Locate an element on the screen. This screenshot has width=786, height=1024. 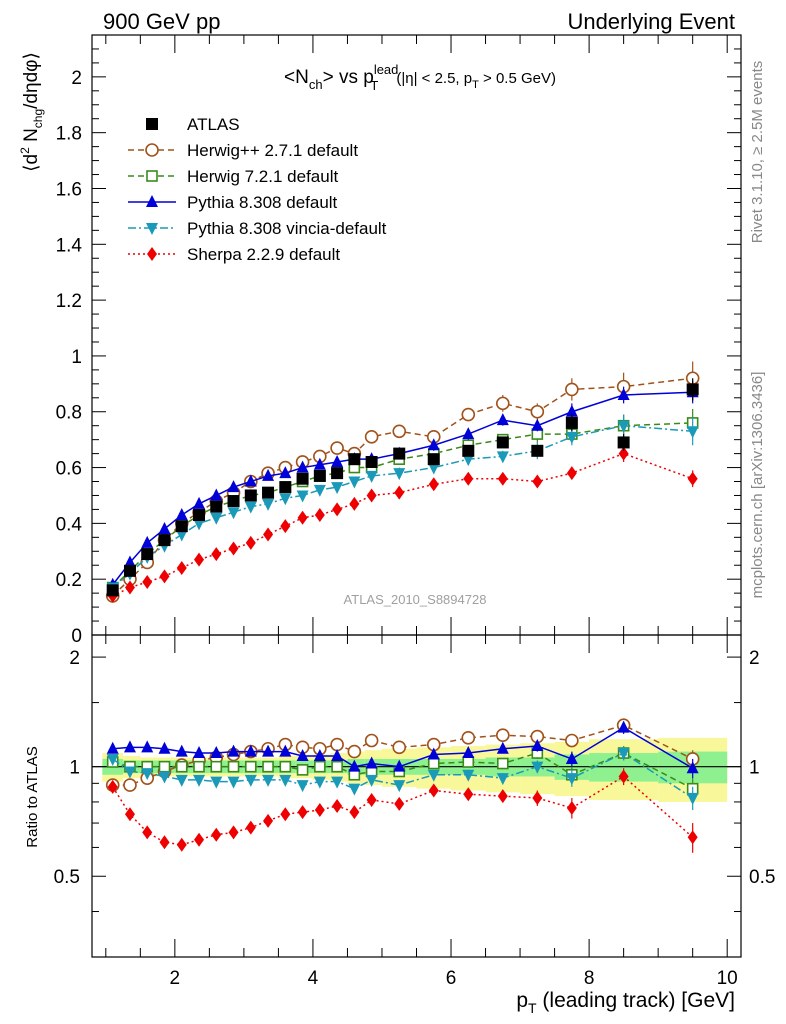
xlabel-p: p is located at coordinates (522, 1000).